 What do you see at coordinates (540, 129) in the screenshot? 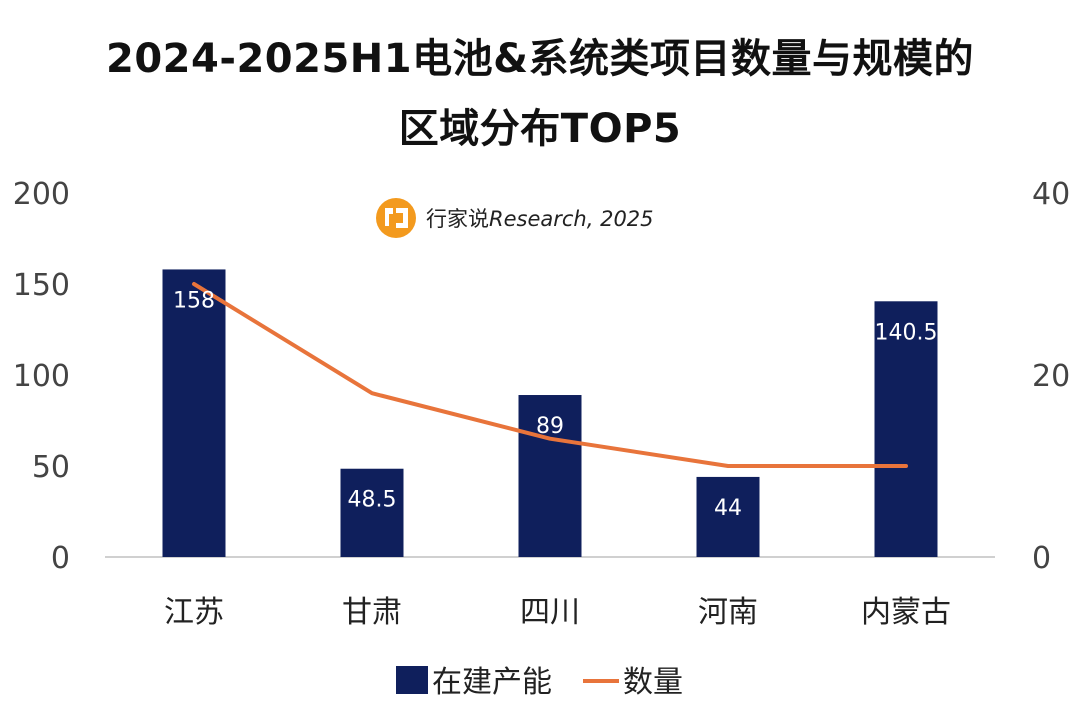
I see `chart-title-line-2: 区域分布TOP5` at bounding box center [540, 129].